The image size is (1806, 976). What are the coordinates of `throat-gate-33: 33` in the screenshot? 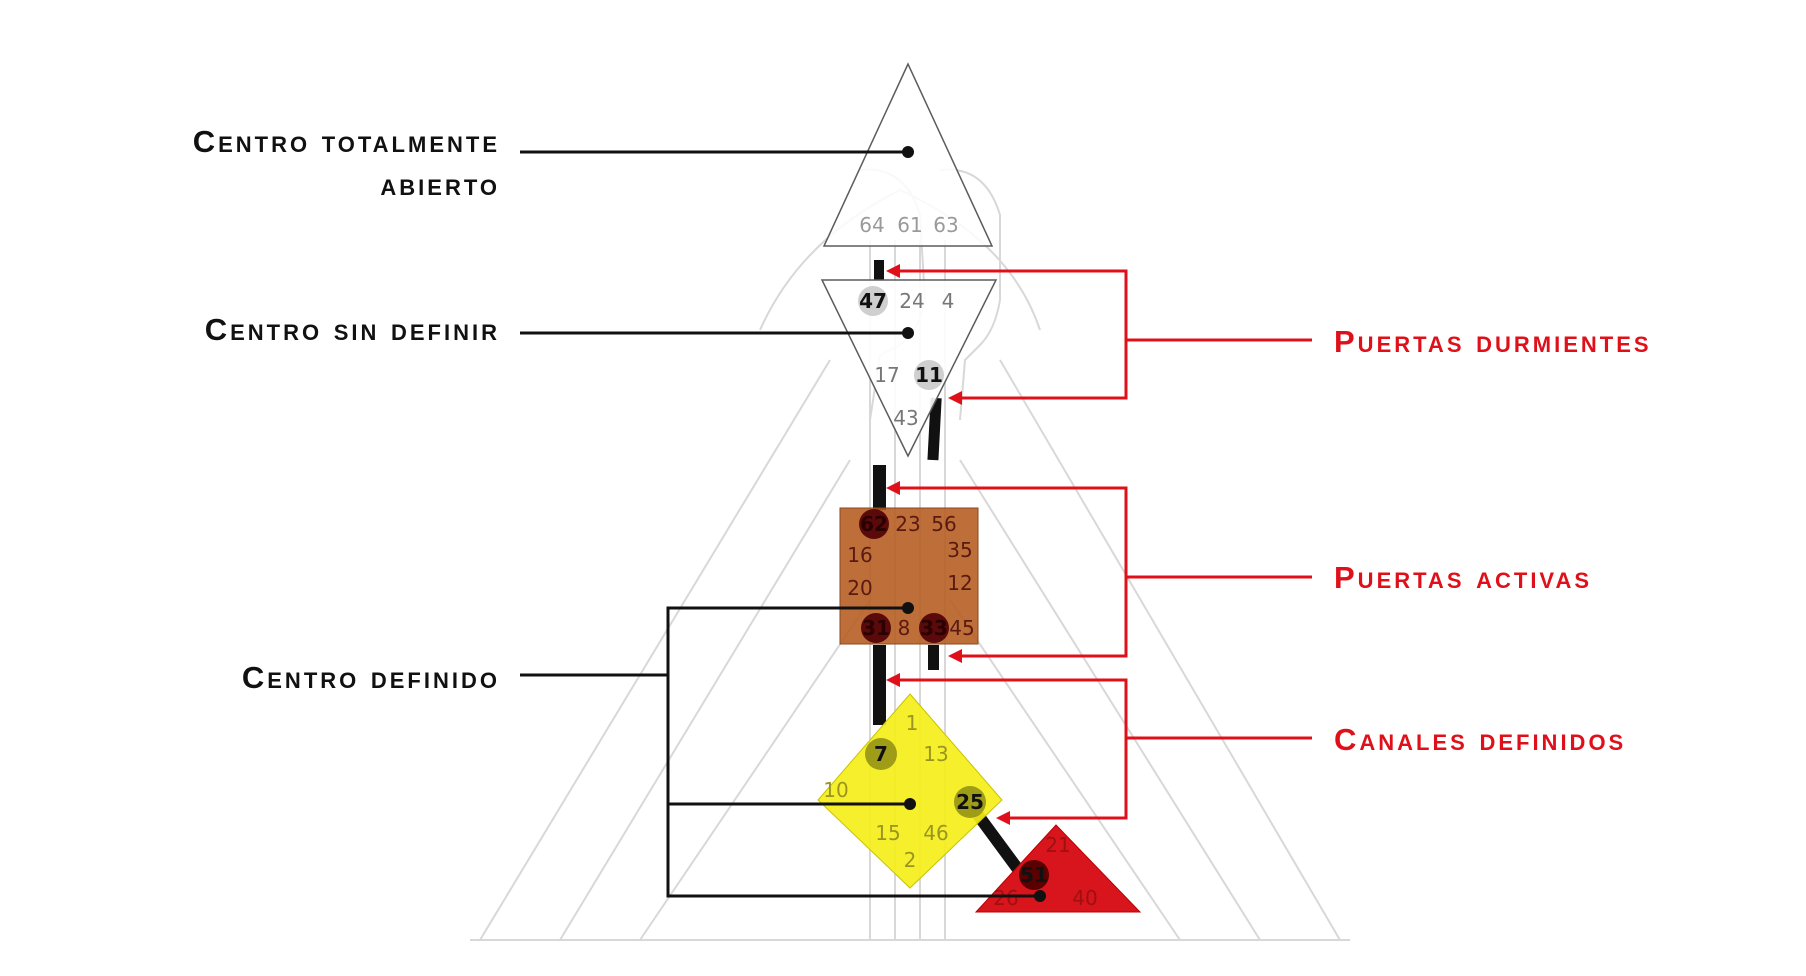 It's located at (934, 628).